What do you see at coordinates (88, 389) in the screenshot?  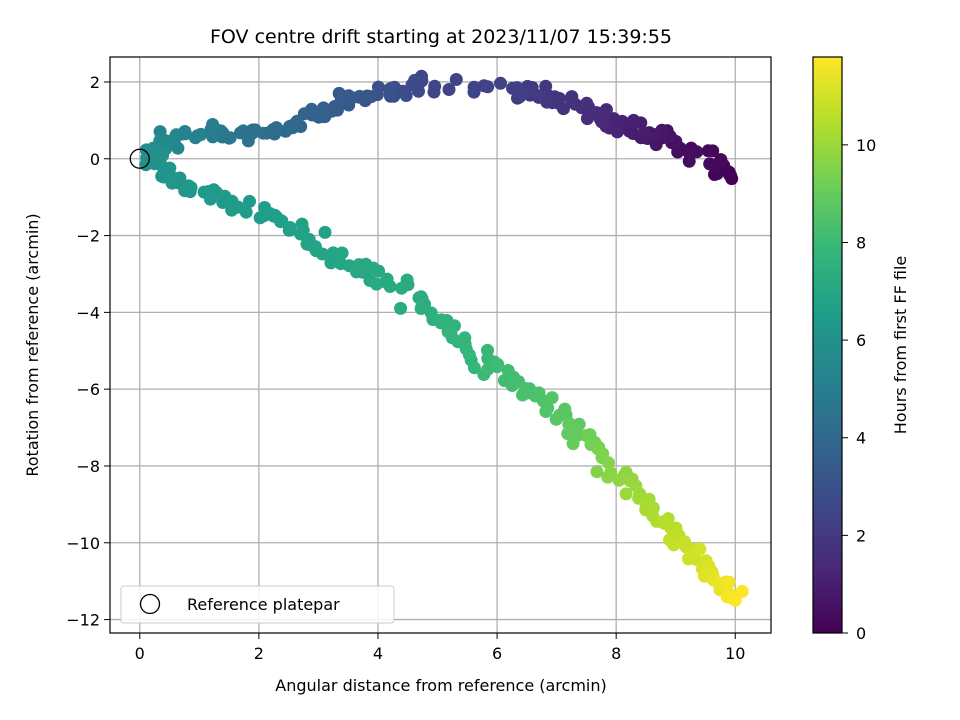 I see `y-tick-label: −6` at bounding box center [88, 389].